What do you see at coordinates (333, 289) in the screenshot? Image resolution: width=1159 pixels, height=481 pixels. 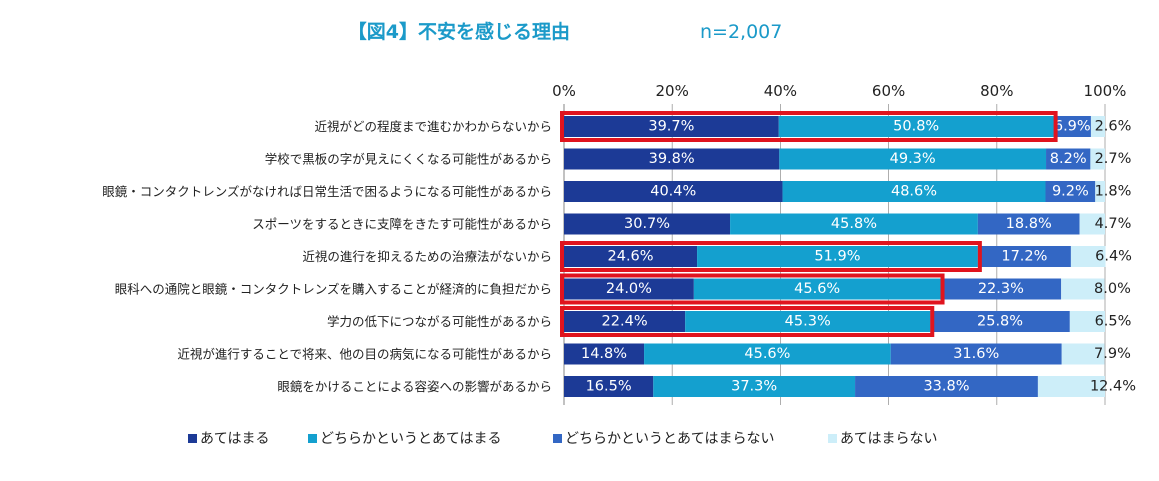 I see `category-label: 眼科への通院と眼鏡・コンタクトレンズを購入することが経済的に負担だから` at bounding box center [333, 289].